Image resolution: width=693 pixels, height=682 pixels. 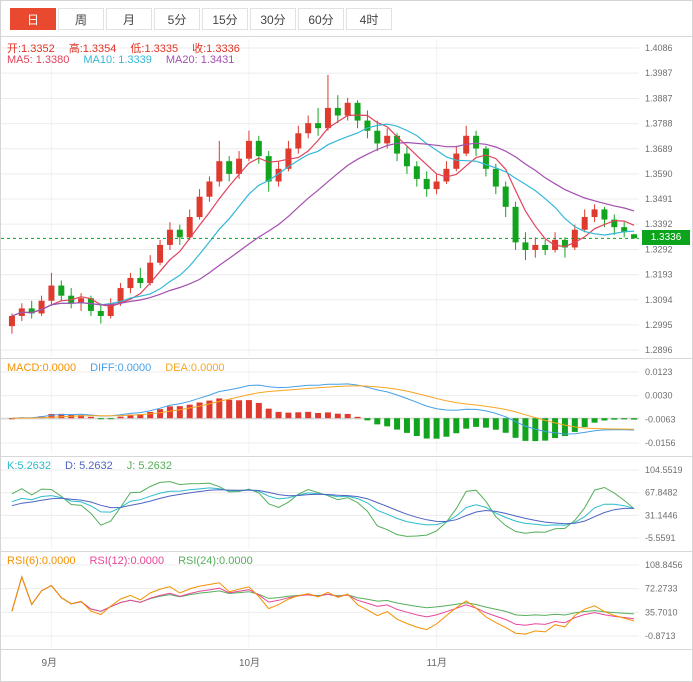 What do you see at coordinates (659, 124) in the screenshot?
I see `svg-text: 1.3788` at bounding box center [659, 124].